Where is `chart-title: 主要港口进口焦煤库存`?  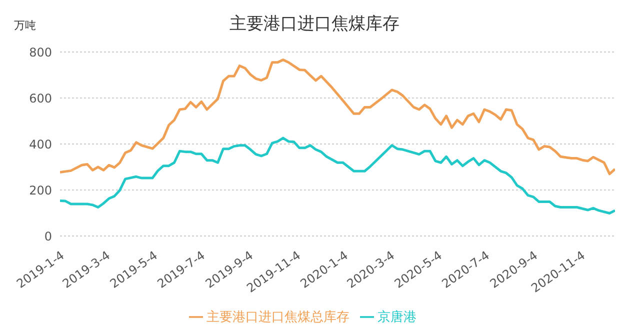
chart-title: 主要港口进口焦煤库存 is located at coordinates (315, 24).